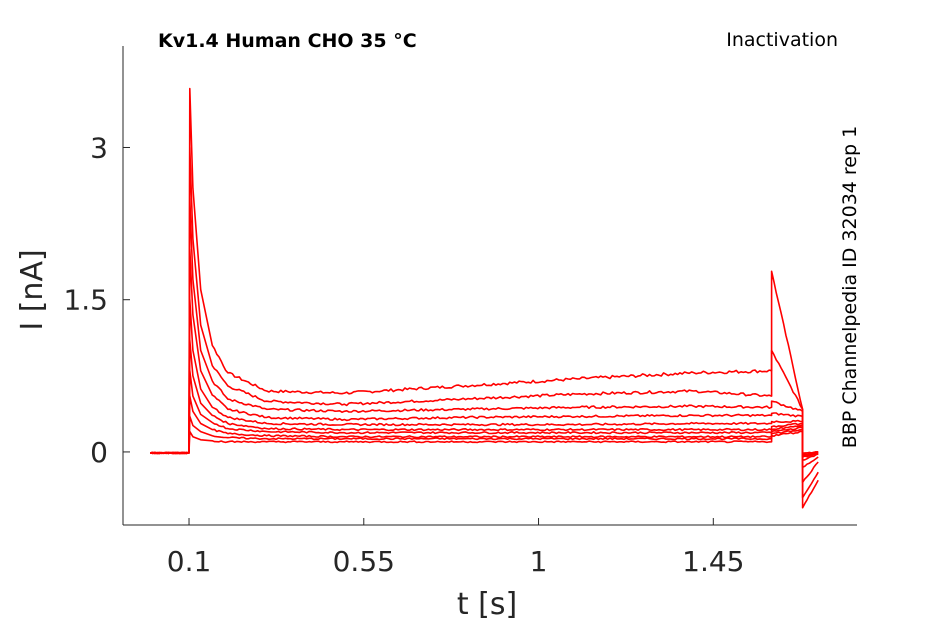  Describe the element at coordinates (782, 40) in the screenshot. I see `protocol-label: Inactivation` at that location.